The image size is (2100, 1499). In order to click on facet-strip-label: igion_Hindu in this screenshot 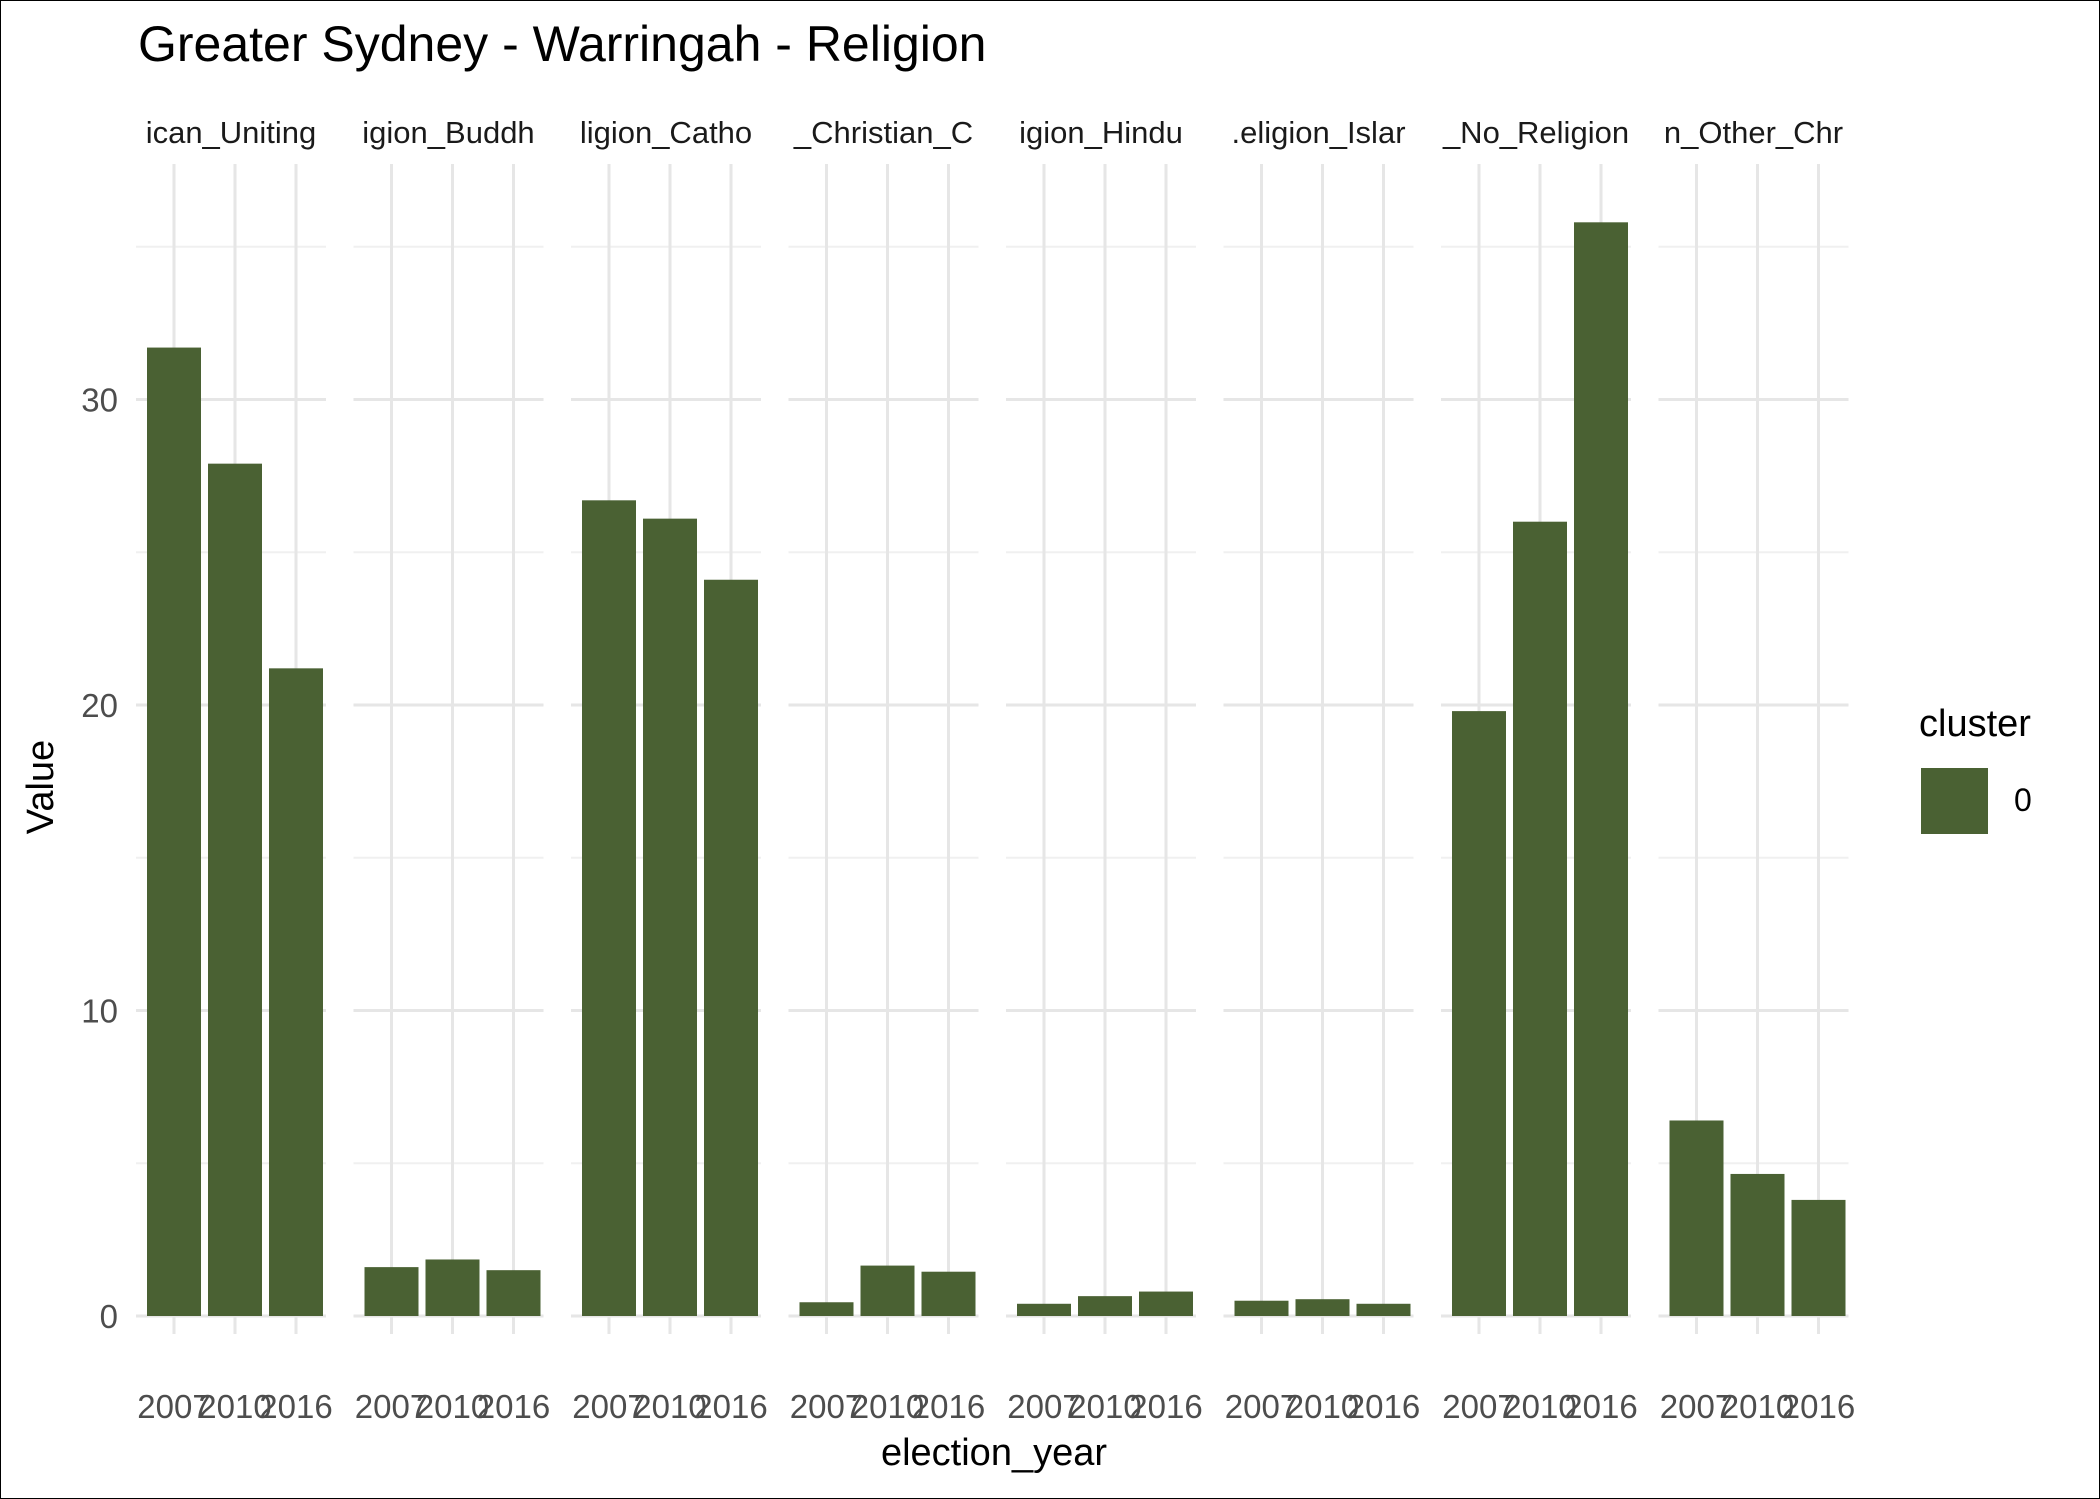, I will do `click(1101, 132)`.